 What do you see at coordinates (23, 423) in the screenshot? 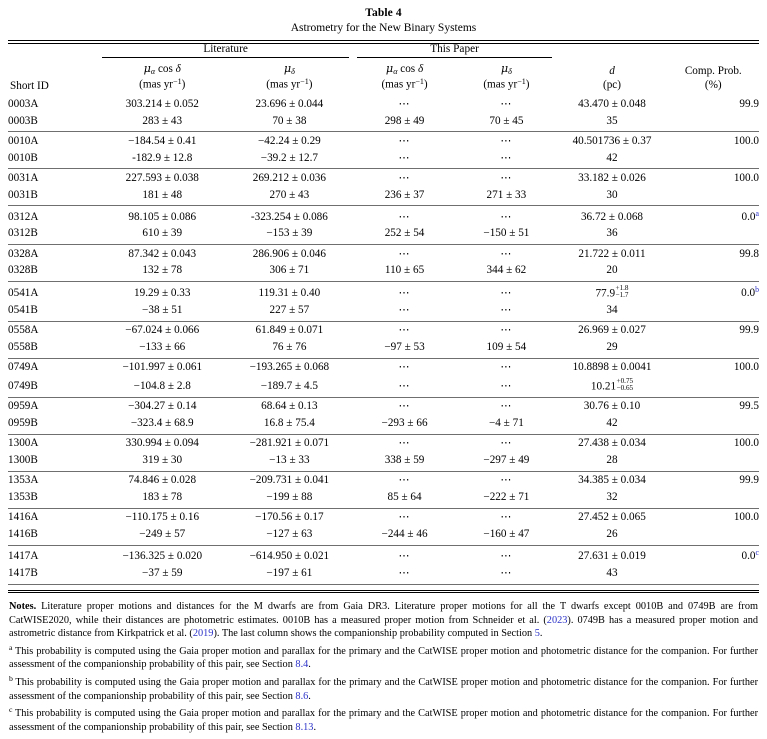
I see `cell-short-id: 0959B` at bounding box center [23, 423].